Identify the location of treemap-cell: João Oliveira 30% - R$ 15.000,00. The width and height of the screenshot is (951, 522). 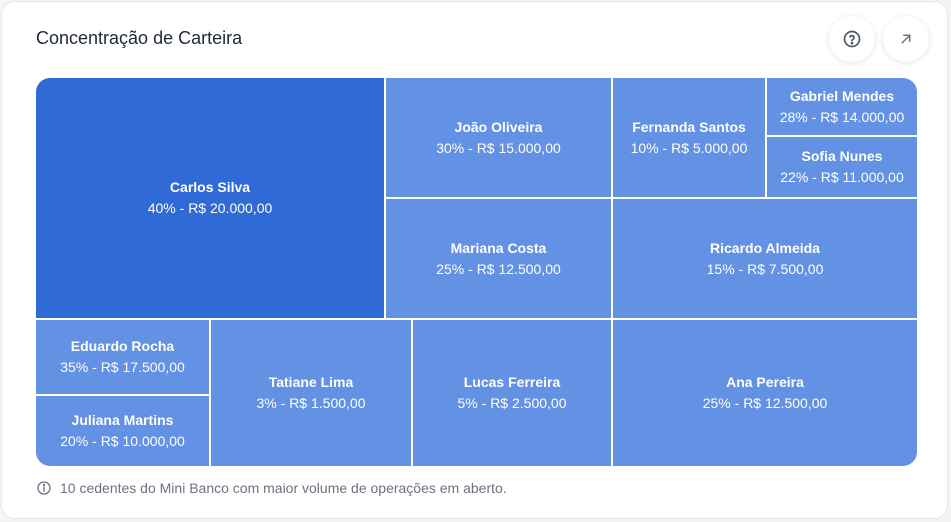
(499, 138).